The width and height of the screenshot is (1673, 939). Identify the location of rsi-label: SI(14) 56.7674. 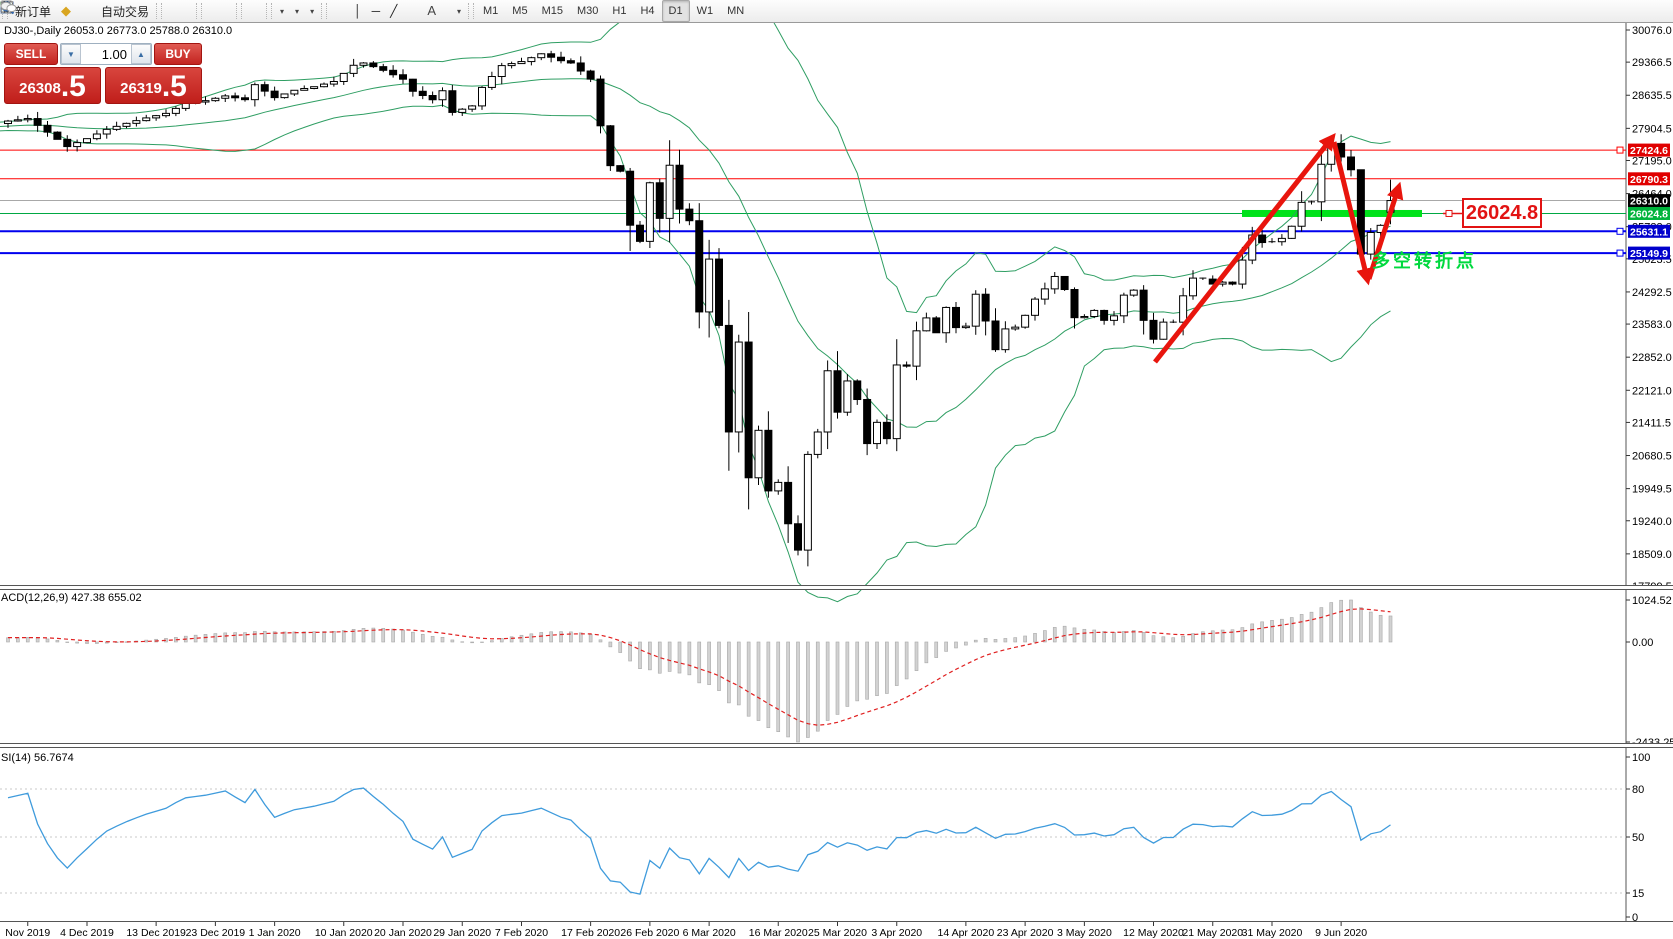
(37, 758).